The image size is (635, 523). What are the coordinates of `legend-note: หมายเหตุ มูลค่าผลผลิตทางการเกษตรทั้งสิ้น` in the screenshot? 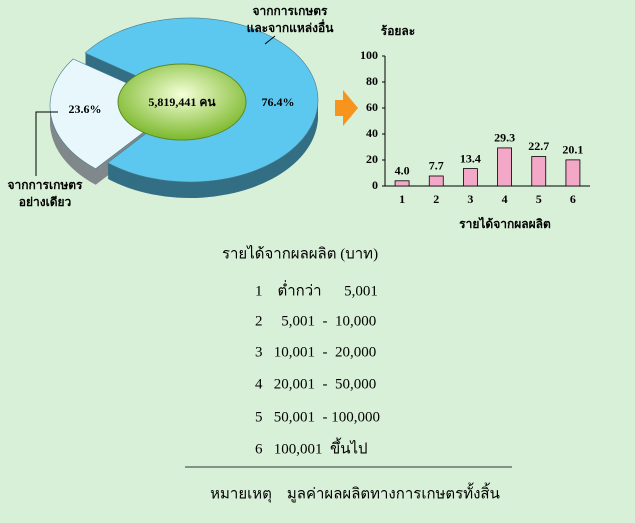 It's located at (355, 492).